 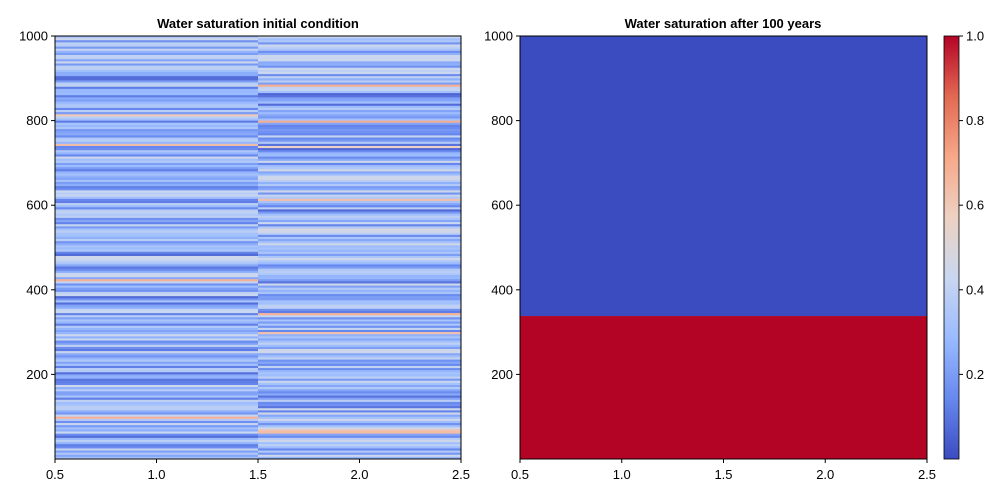 What do you see at coordinates (37, 374) in the screenshot?
I see `y-tick-label: 200` at bounding box center [37, 374].